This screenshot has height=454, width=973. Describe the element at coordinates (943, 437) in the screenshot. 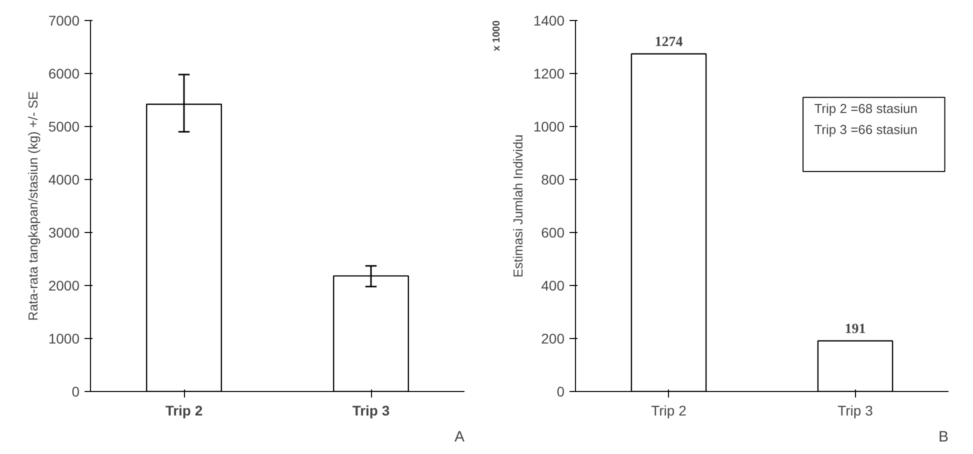

I see `text: B` at that location.